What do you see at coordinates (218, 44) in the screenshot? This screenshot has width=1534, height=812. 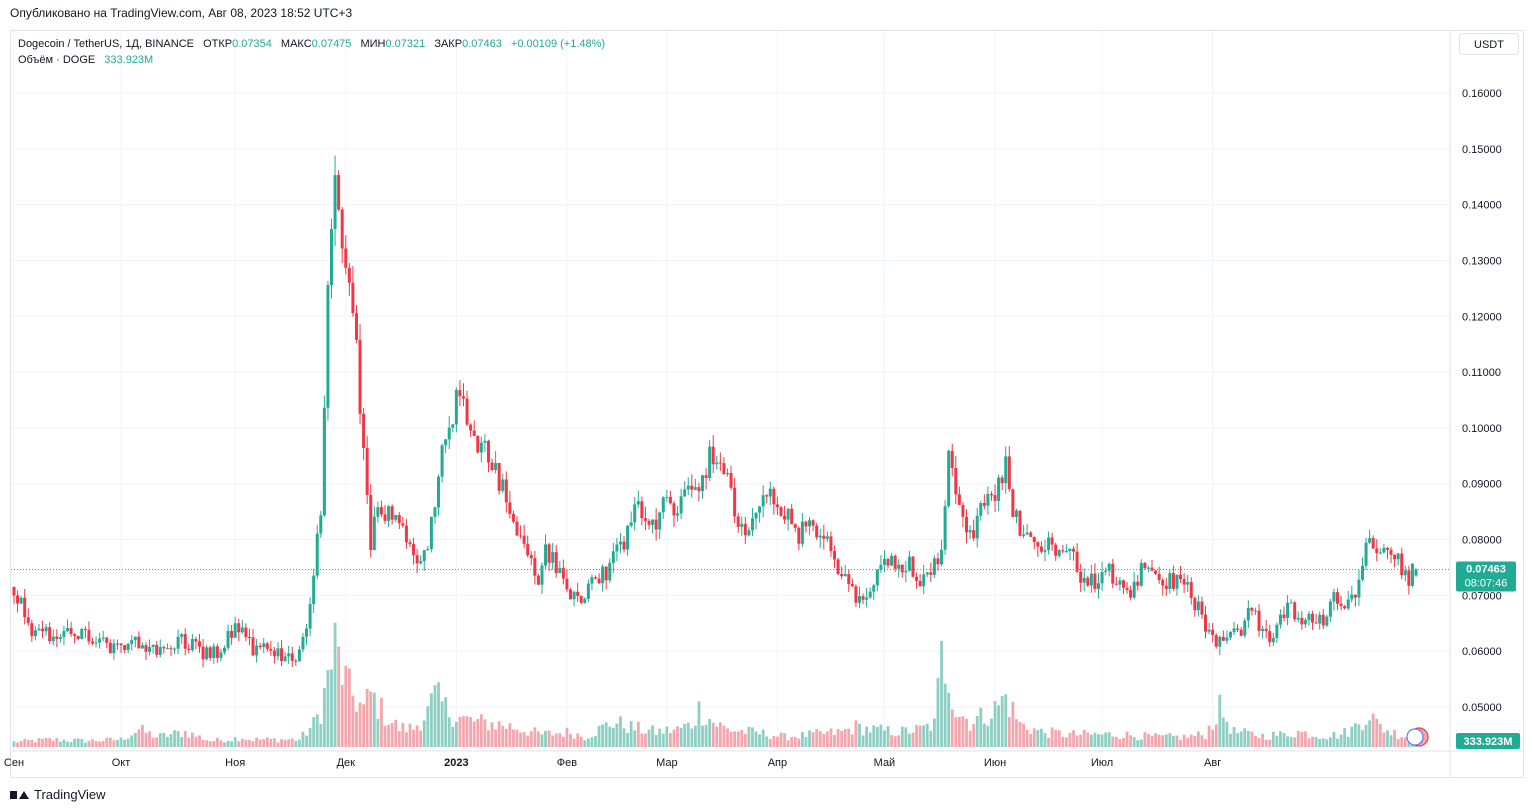 I see `open-label: ОТКР` at bounding box center [218, 44].